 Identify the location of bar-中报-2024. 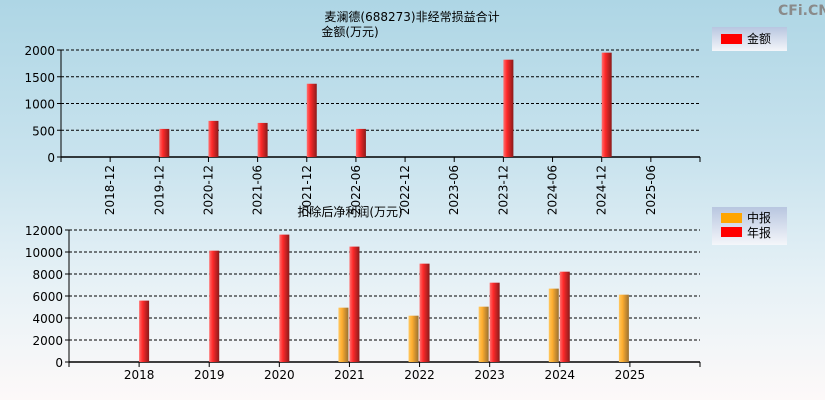
(553, 325).